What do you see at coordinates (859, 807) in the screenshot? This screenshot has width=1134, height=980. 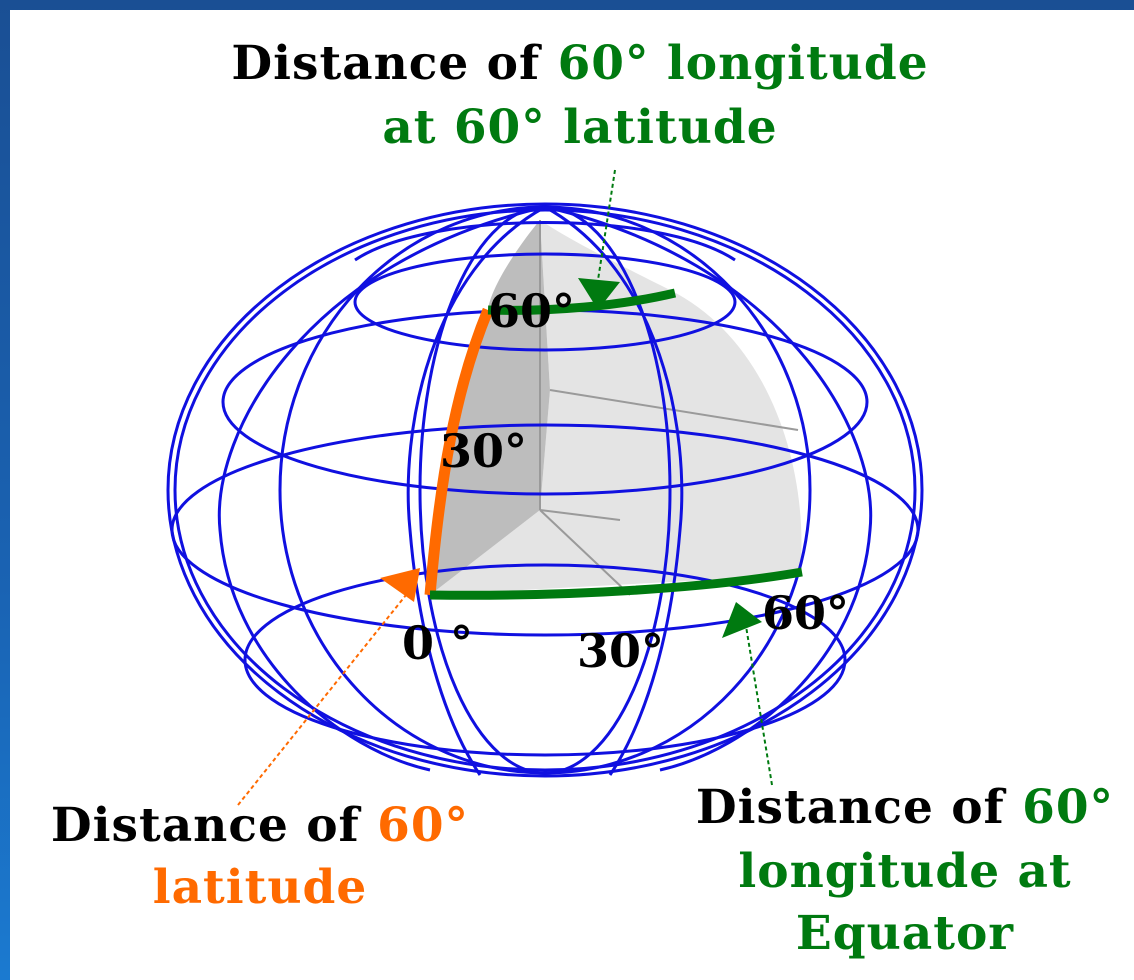 I see `caption-right-prefix: Distance of` at bounding box center [859, 807].